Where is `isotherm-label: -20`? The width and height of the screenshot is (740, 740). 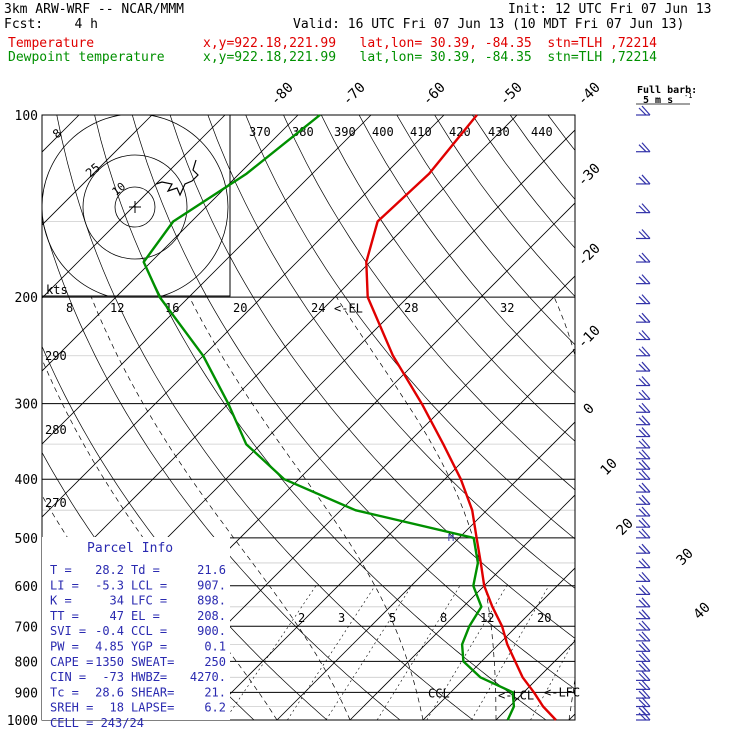
isotherm-label: -20 is located at coordinates (589, 255).